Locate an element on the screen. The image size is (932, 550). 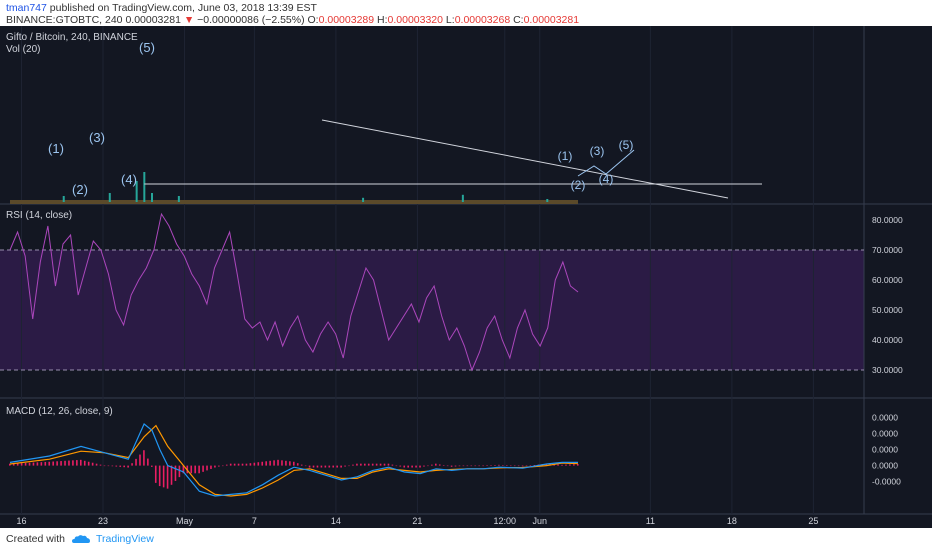
wave-label-right: (4) is located at coordinates (606, 179).